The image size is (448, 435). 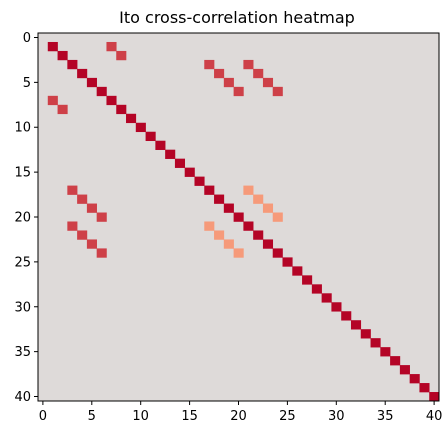 I want to click on chart-title: Ito cross-correlation heatmap, so click(x=237, y=17).